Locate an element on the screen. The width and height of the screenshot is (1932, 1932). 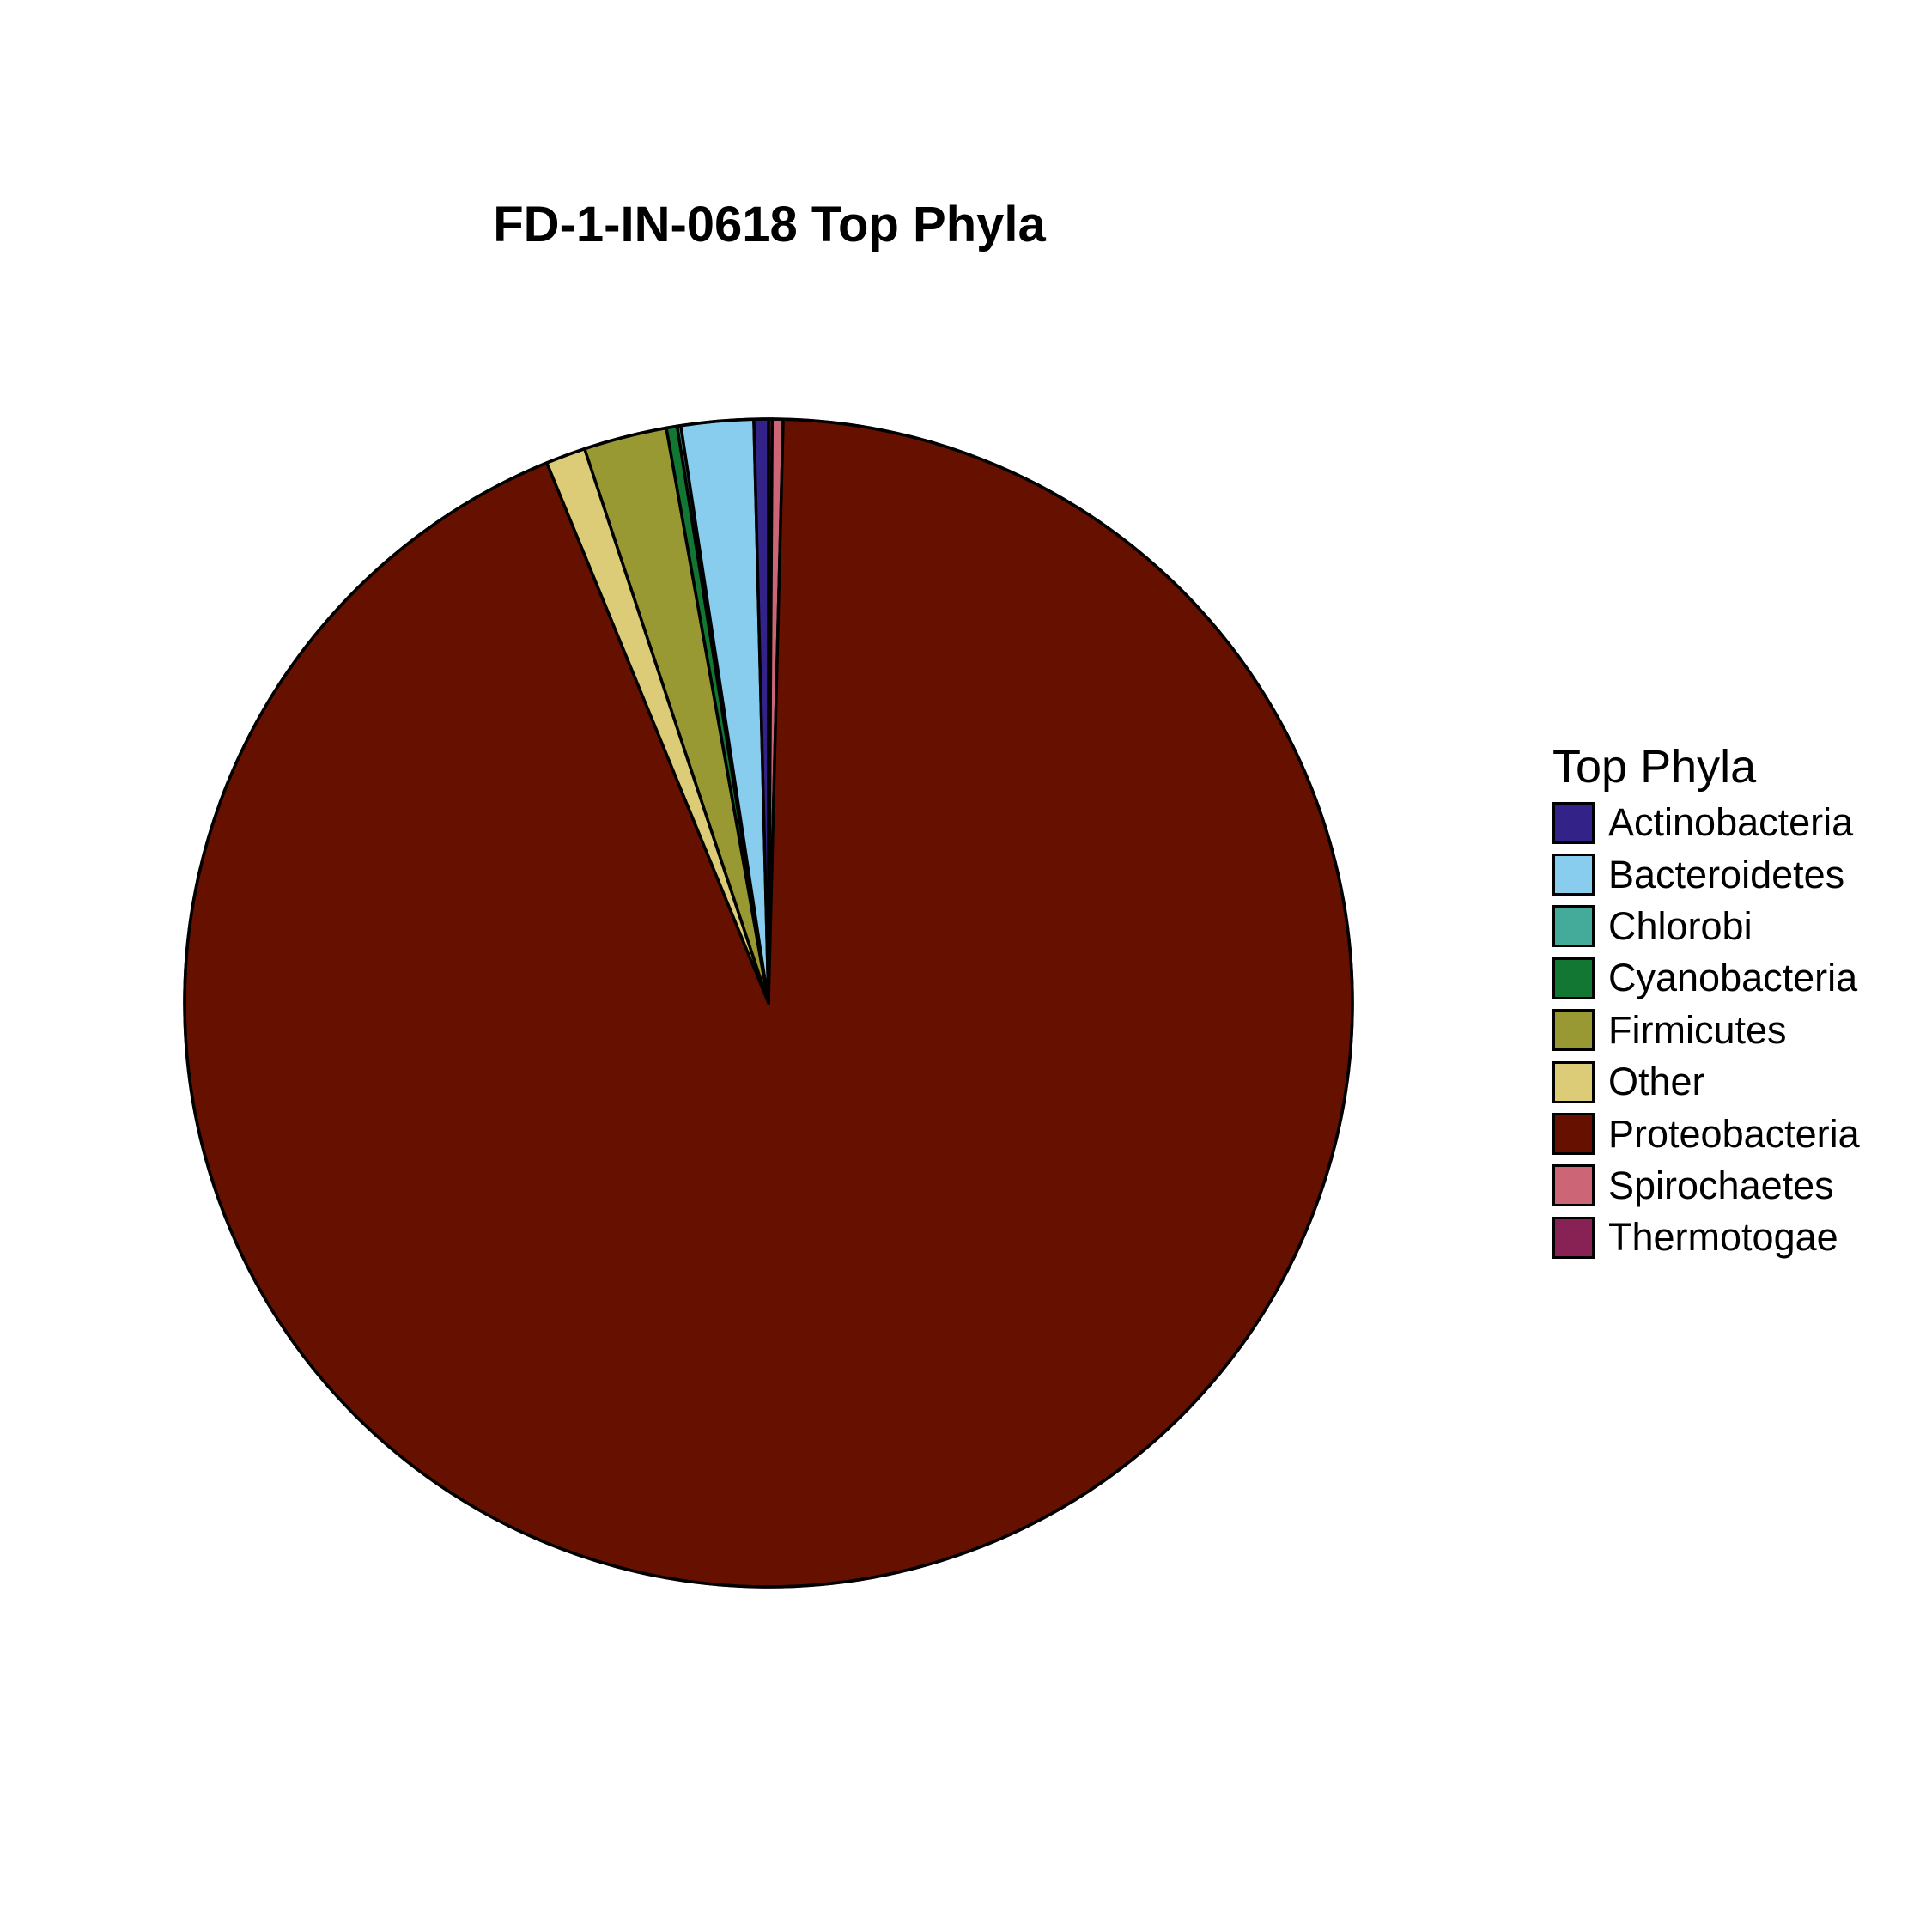
legend-item-other: Other is located at coordinates (1706, 1082).